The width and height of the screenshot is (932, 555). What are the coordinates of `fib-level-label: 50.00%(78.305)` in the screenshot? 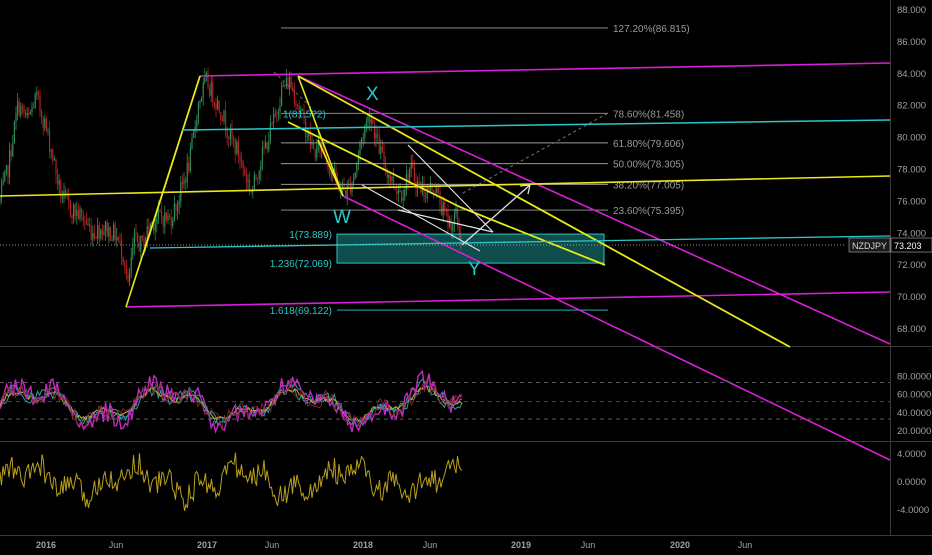 It's located at (648, 165).